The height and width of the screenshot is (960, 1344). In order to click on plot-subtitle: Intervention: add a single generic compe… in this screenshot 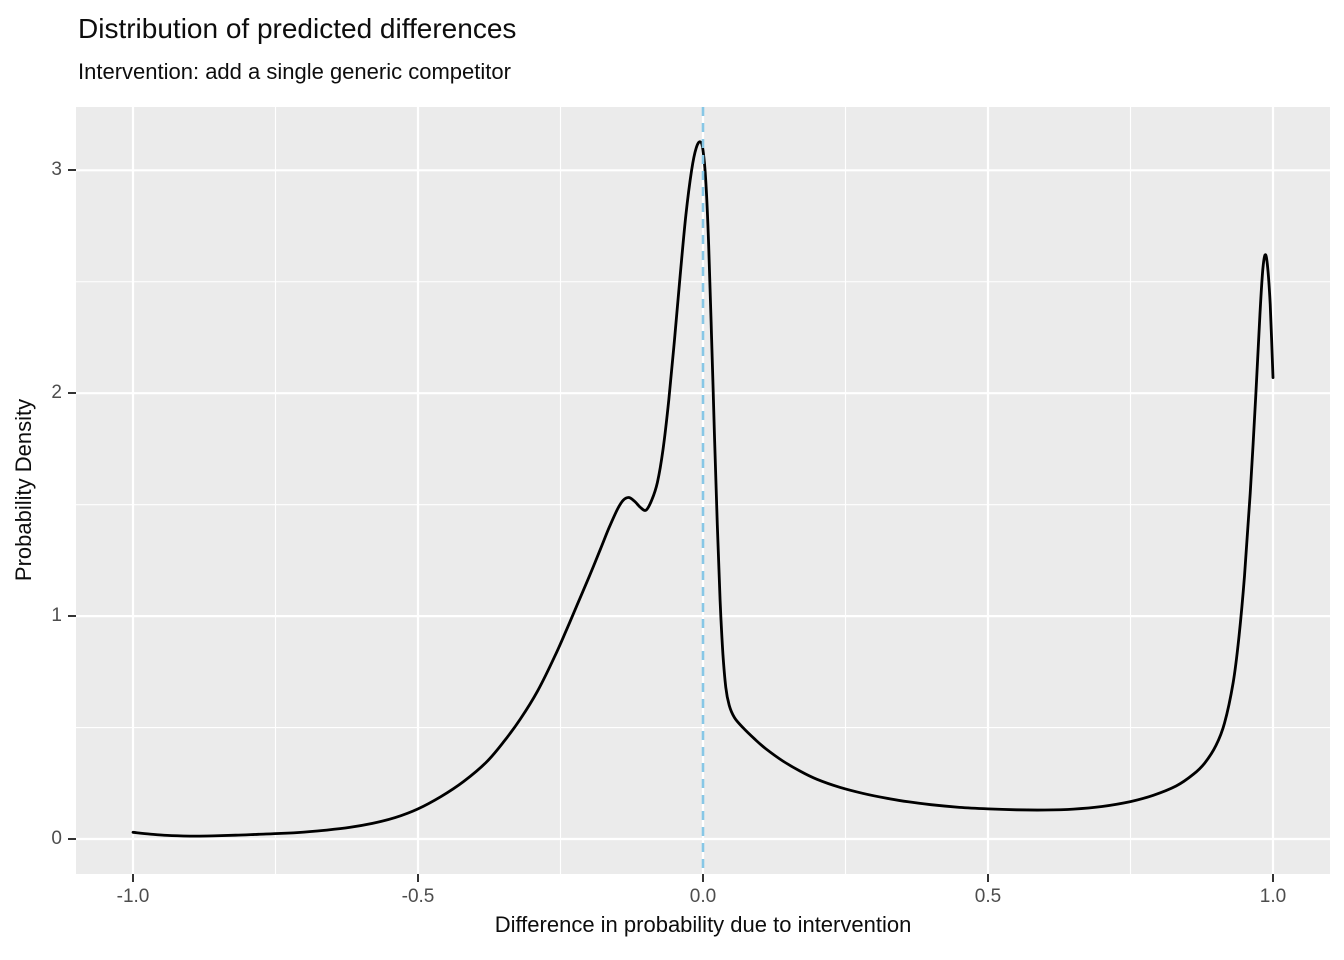, I will do `click(294, 71)`.